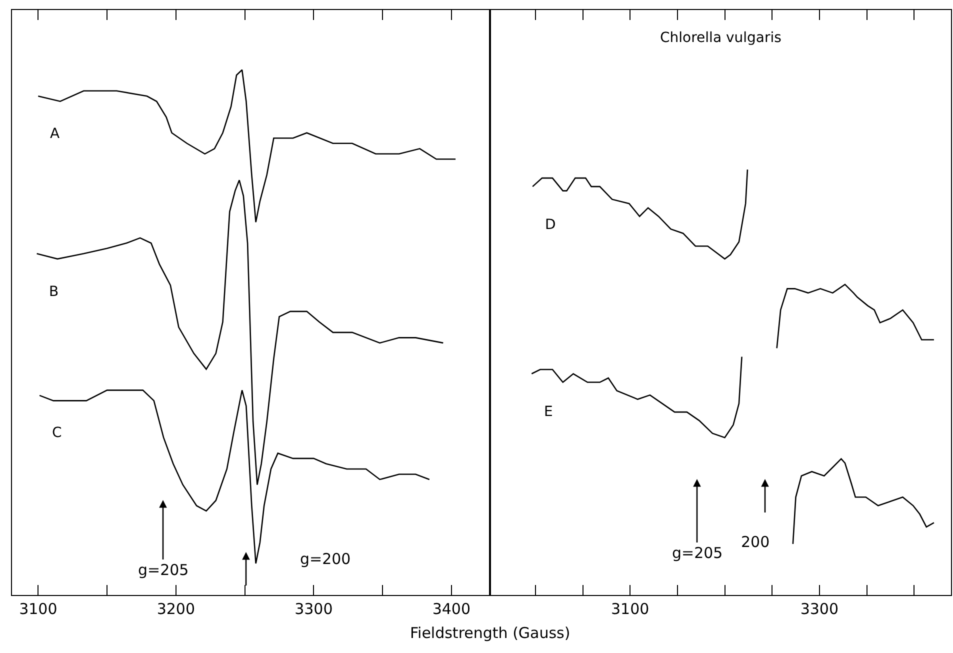 This screenshot has width=953, height=653. I want to click on series-label: C, so click(57, 433).